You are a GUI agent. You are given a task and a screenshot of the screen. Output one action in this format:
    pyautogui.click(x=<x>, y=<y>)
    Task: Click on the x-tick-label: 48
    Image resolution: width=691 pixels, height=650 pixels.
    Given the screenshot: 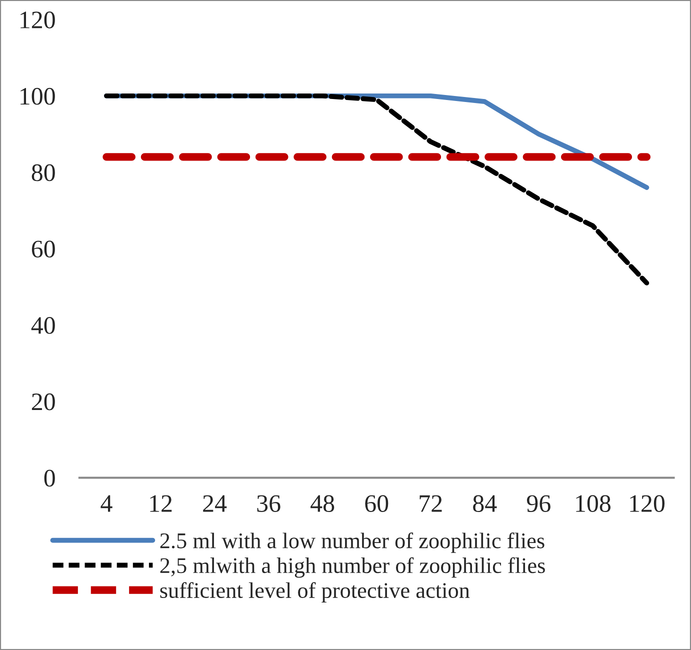 What is the action you would take?
    pyautogui.click(x=322, y=503)
    